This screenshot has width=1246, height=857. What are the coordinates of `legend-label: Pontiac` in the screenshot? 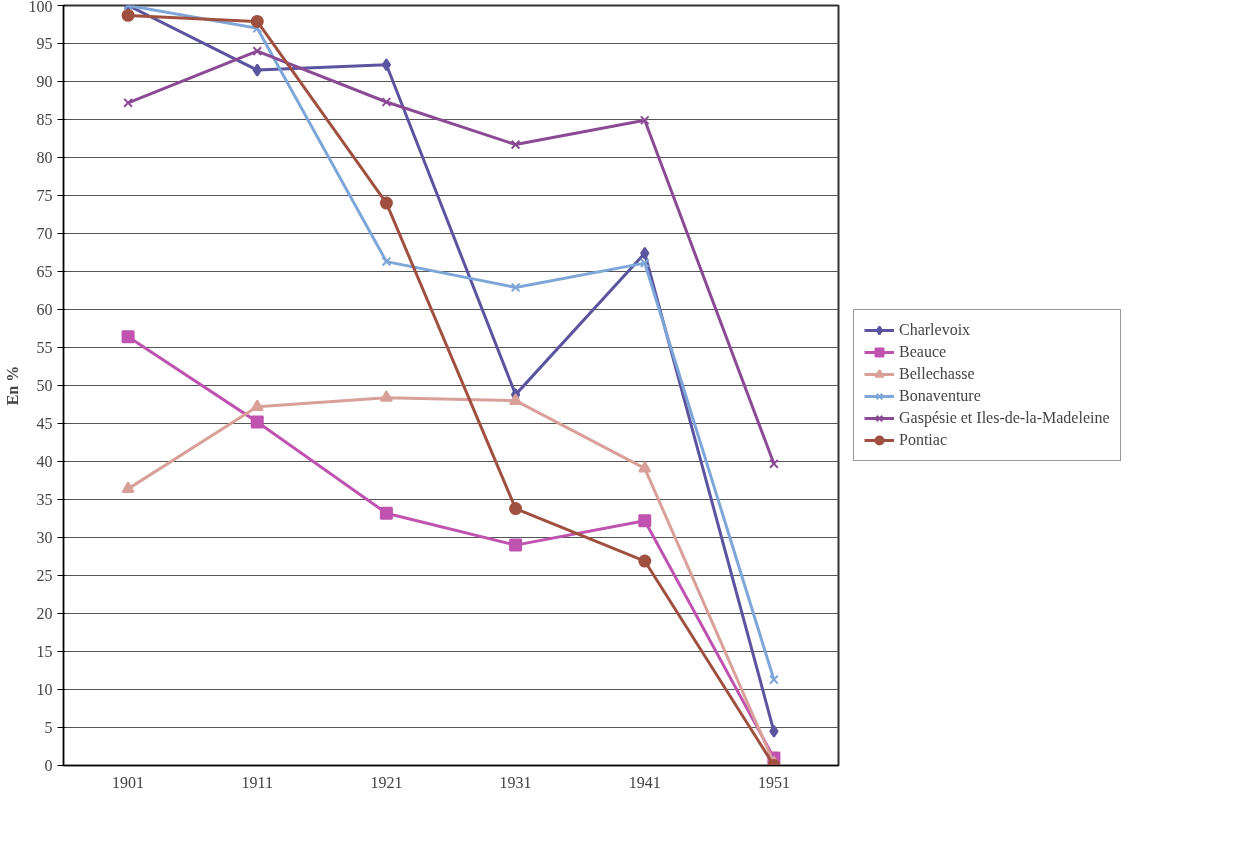 It's located at (923, 440).